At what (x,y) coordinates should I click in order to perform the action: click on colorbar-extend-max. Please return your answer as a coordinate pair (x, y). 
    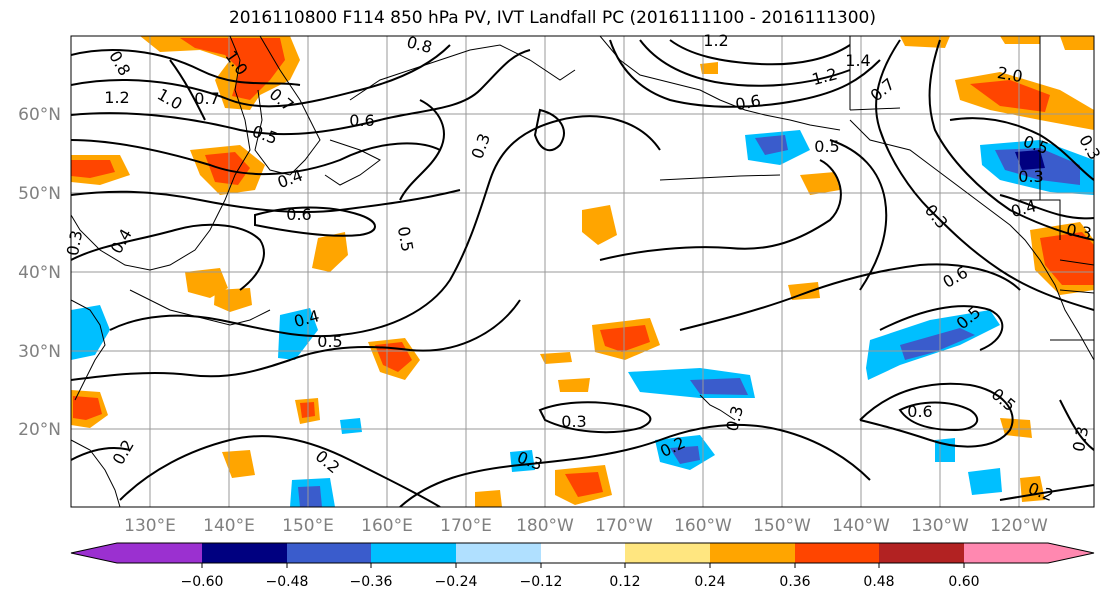
    Looking at the image, I should click on (1071, 553).